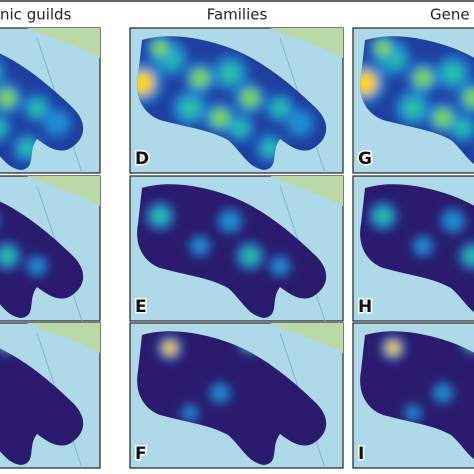 The height and width of the screenshot is (474, 474). I want to click on panel-label: D, so click(142, 159).